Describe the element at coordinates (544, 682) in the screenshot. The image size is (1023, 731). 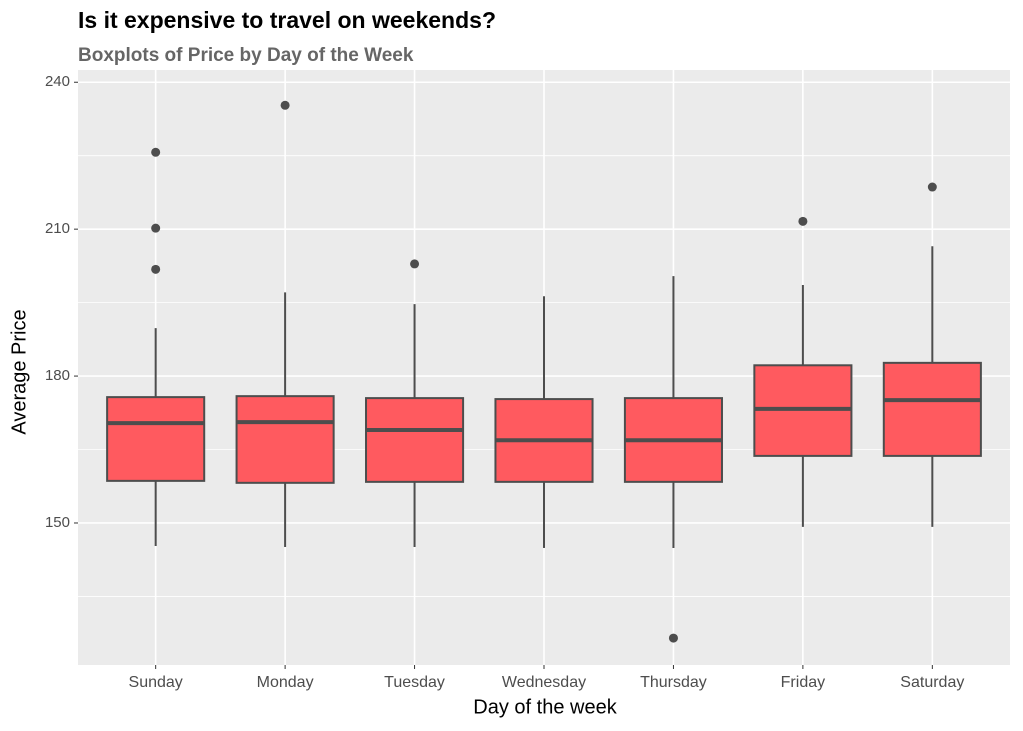
I see `x-tick-label: Wednesday` at that location.